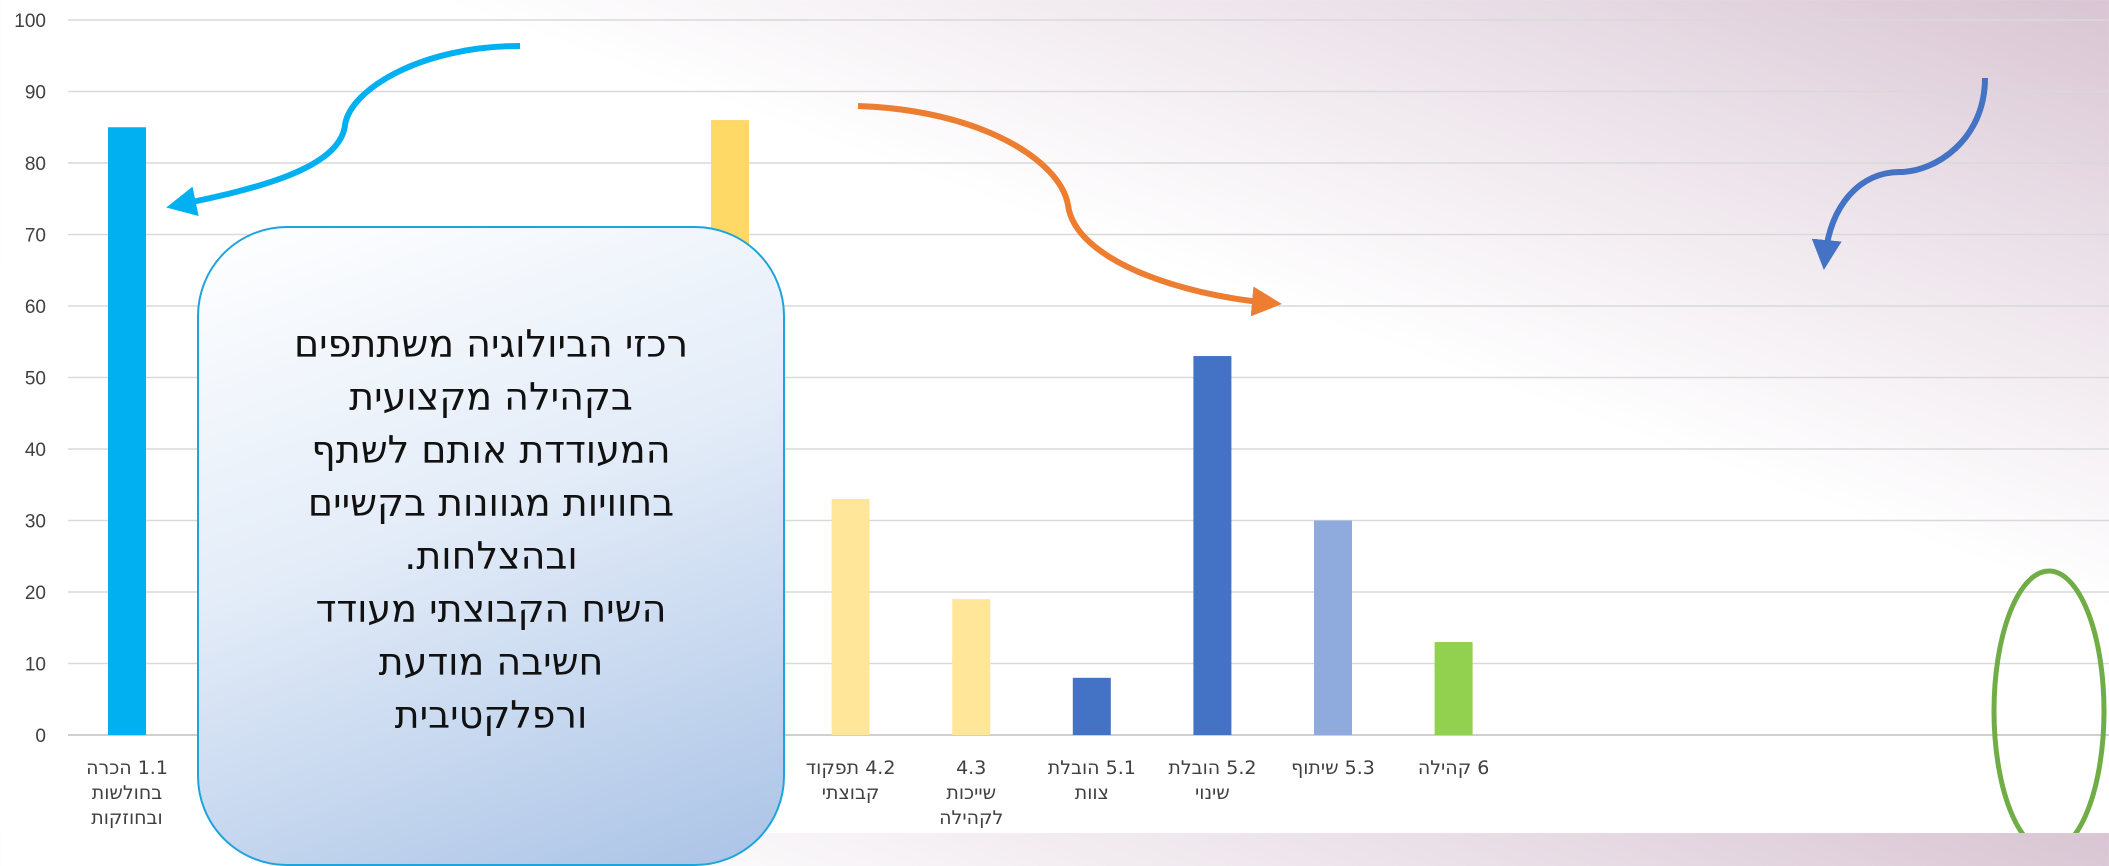  I want to click on y-tick-label: 100, so click(30, 21).